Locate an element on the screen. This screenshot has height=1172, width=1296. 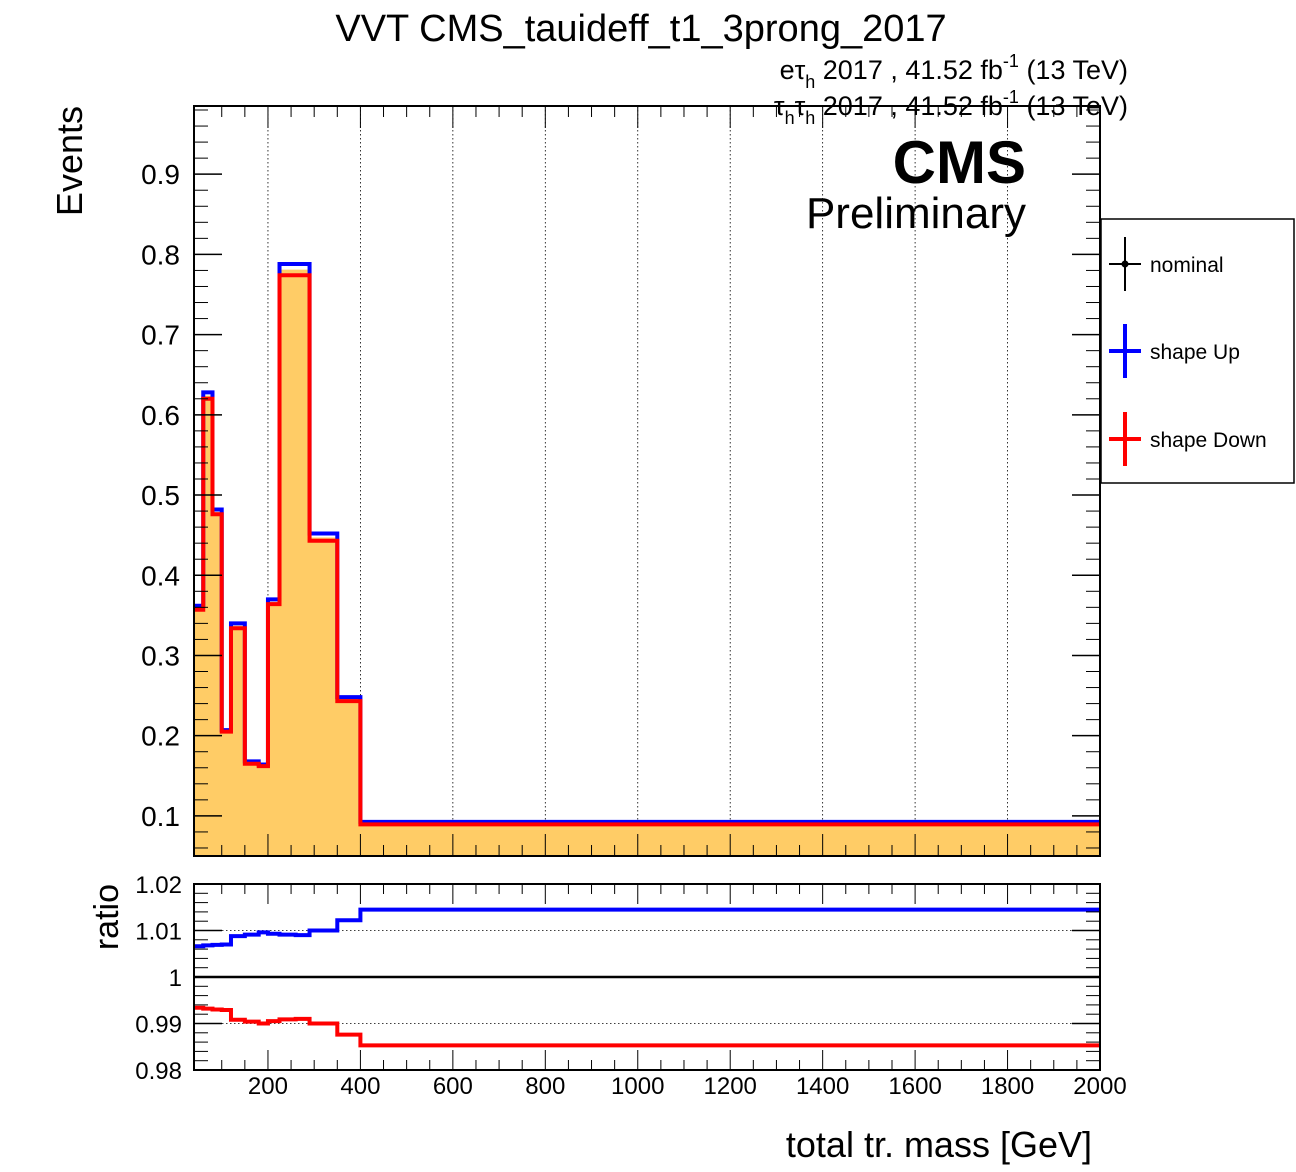
xtick-label-3: 800 is located at coordinates (545, 1086).